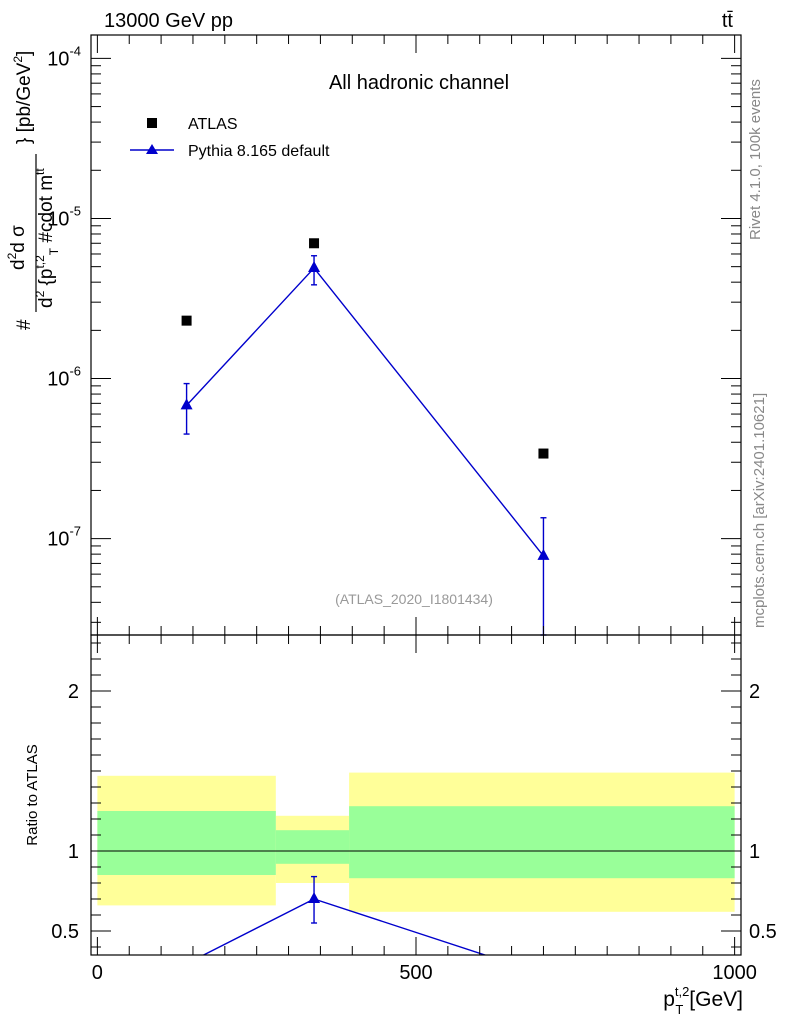  Describe the element at coordinates (703, 1000) in the screenshot. I see `x-axis-title: pt,2 T [GeV]` at that location.